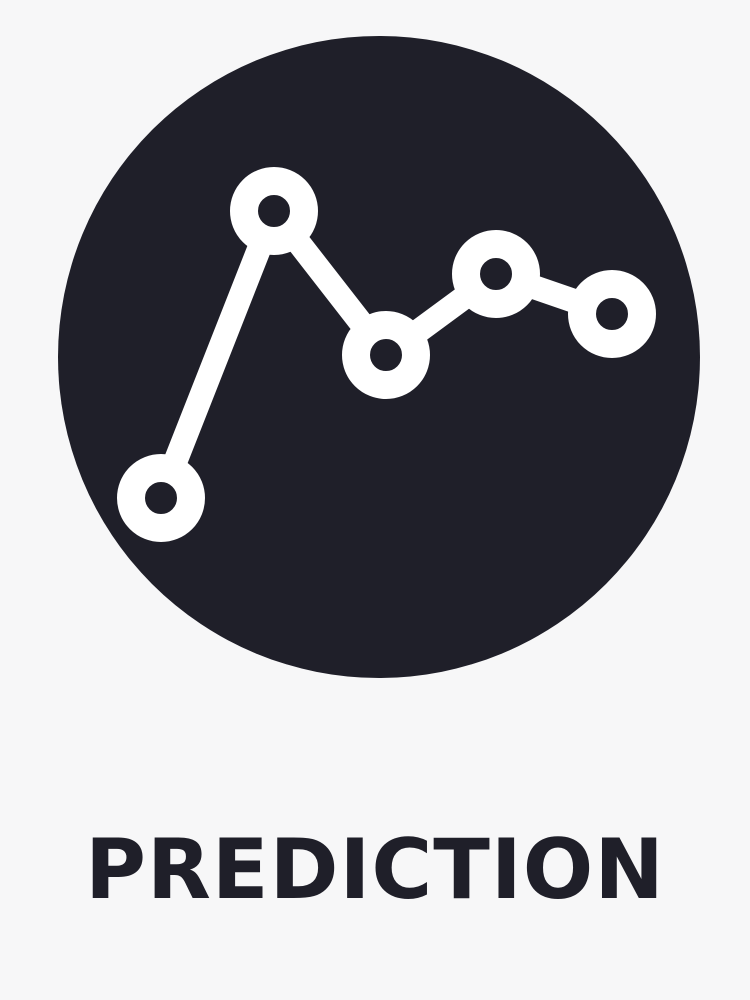  Describe the element at coordinates (375, 869) in the screenshot. I see `prediction-caption: PREDICTION` at that location.